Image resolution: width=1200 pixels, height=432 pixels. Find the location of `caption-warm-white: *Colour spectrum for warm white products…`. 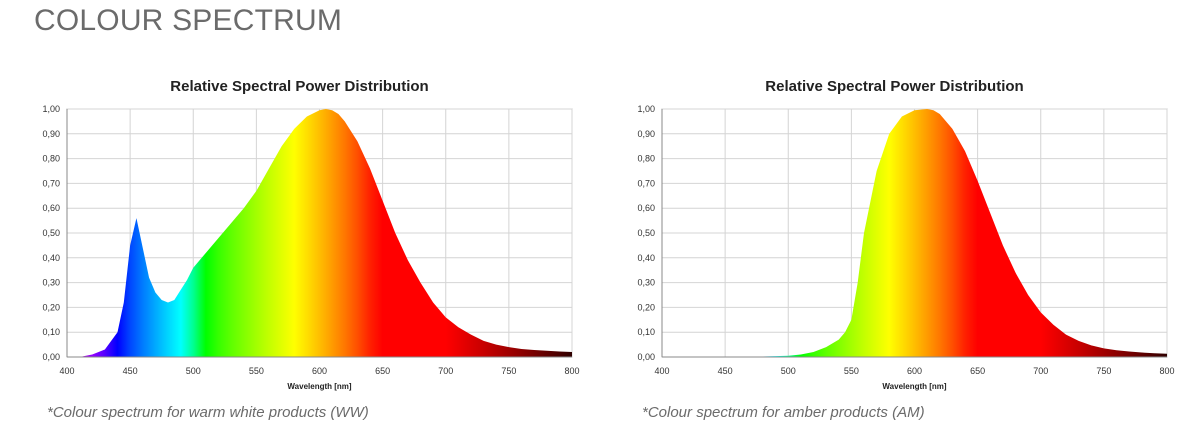

caption-warm-white: *Colour spectrum for warm white products… is located at coordinates (208, 412).